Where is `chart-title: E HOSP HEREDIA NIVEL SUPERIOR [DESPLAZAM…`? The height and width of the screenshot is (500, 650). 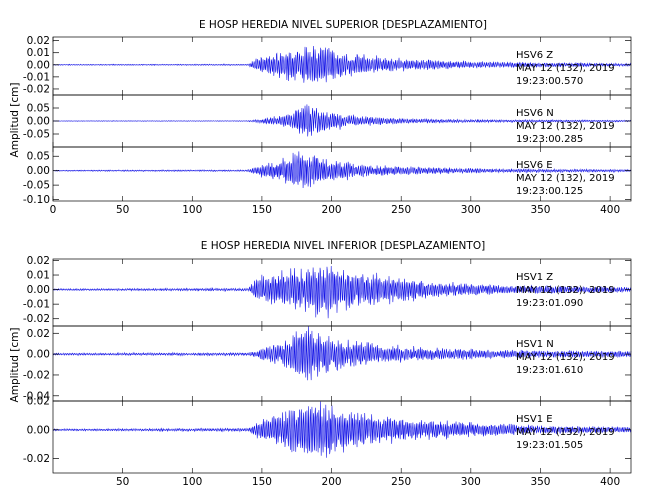 chart-title: E HOSP HEREDIA NIVEL SUPERIOR [DESPLAZAM… is located at coordinates (343, 25).